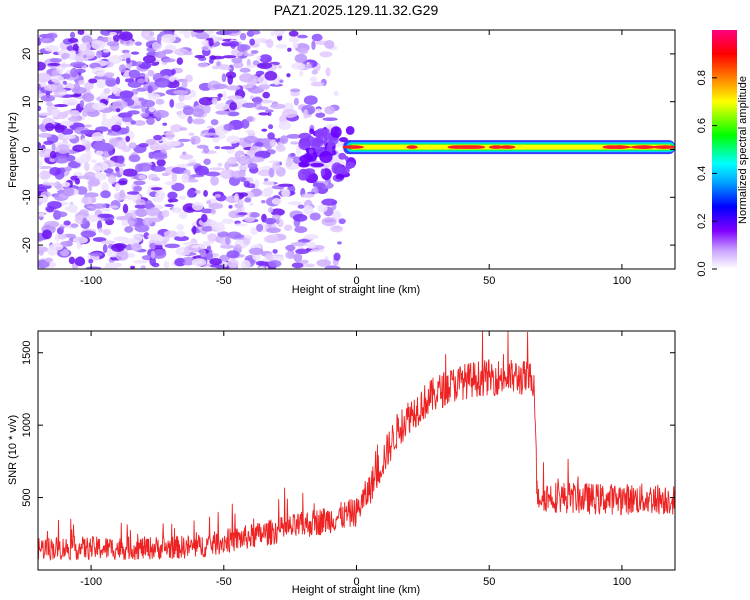 The image size is (750, 600). I want to click on colorbar-tick-label: 0.6, so click(702, 125).